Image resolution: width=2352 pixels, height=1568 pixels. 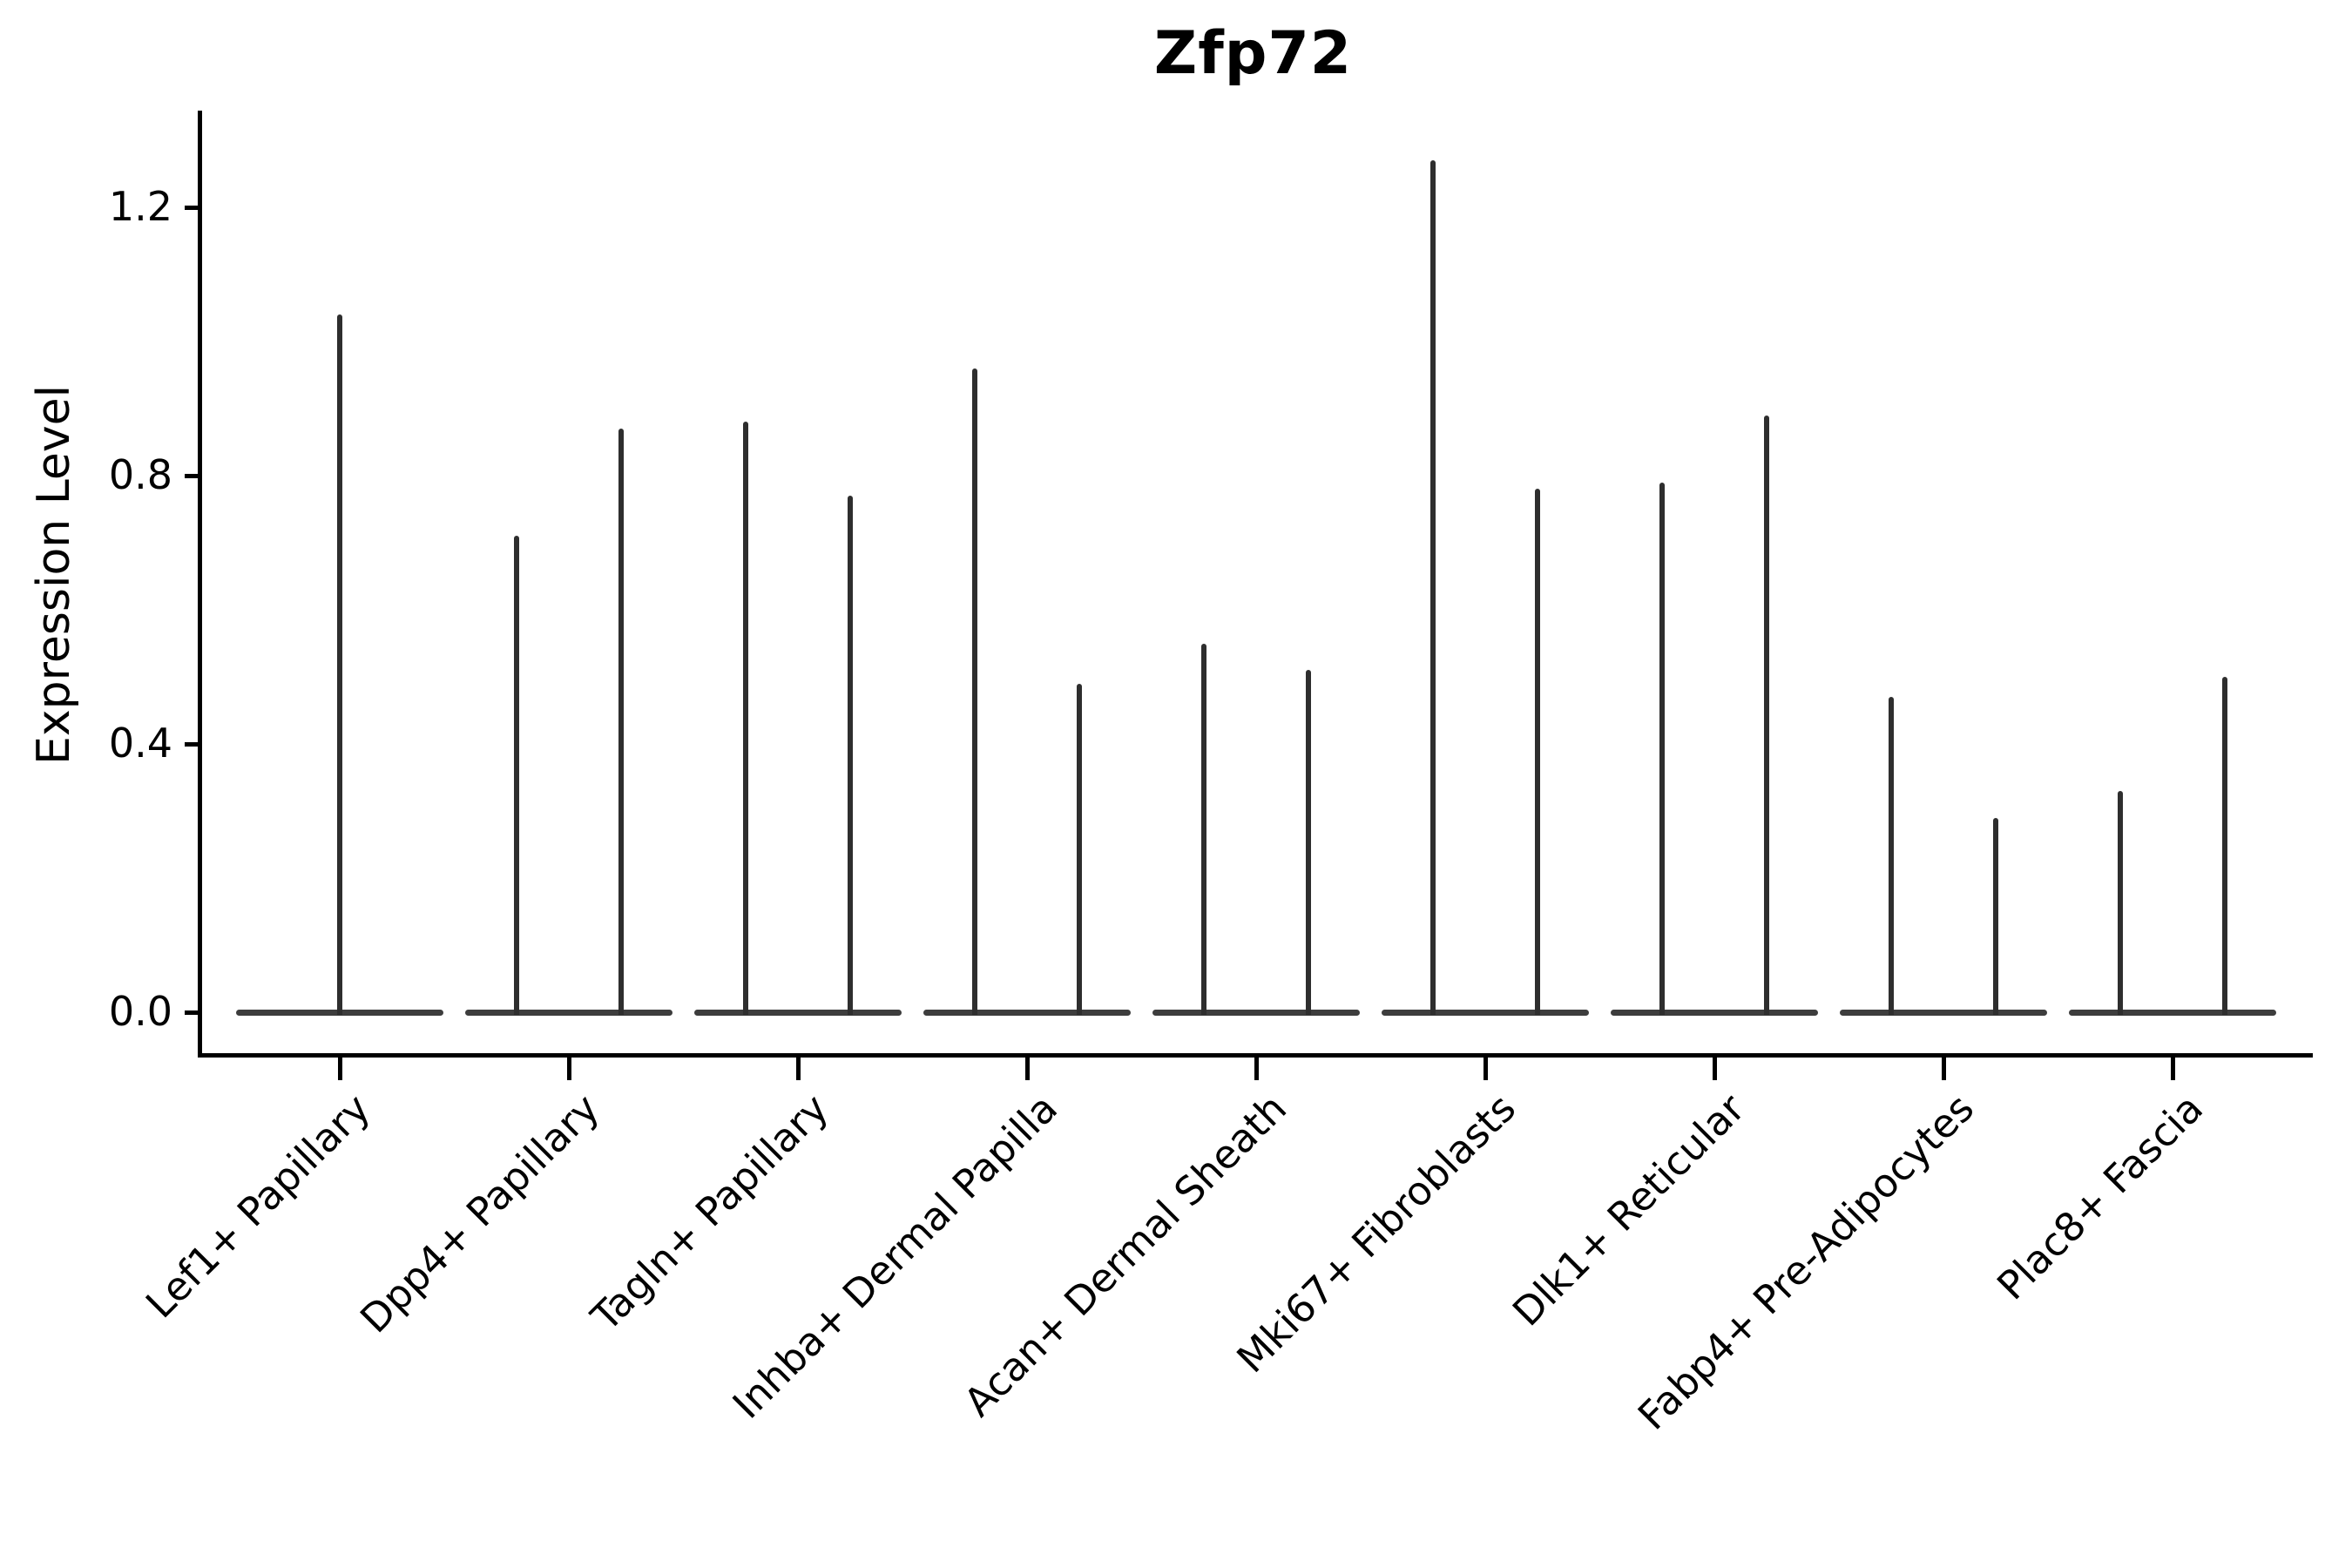 What do you see at coordinates (480, 1213) in the screenshot?
I see `x-tick-label: Dpp4+ Papillary` at bounding box center [480, 1213].